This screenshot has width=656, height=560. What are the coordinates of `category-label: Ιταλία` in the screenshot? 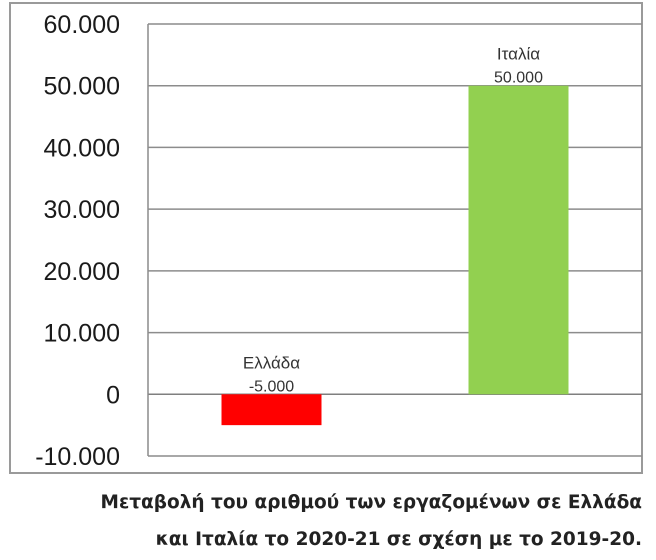 It's located at (518, 54).